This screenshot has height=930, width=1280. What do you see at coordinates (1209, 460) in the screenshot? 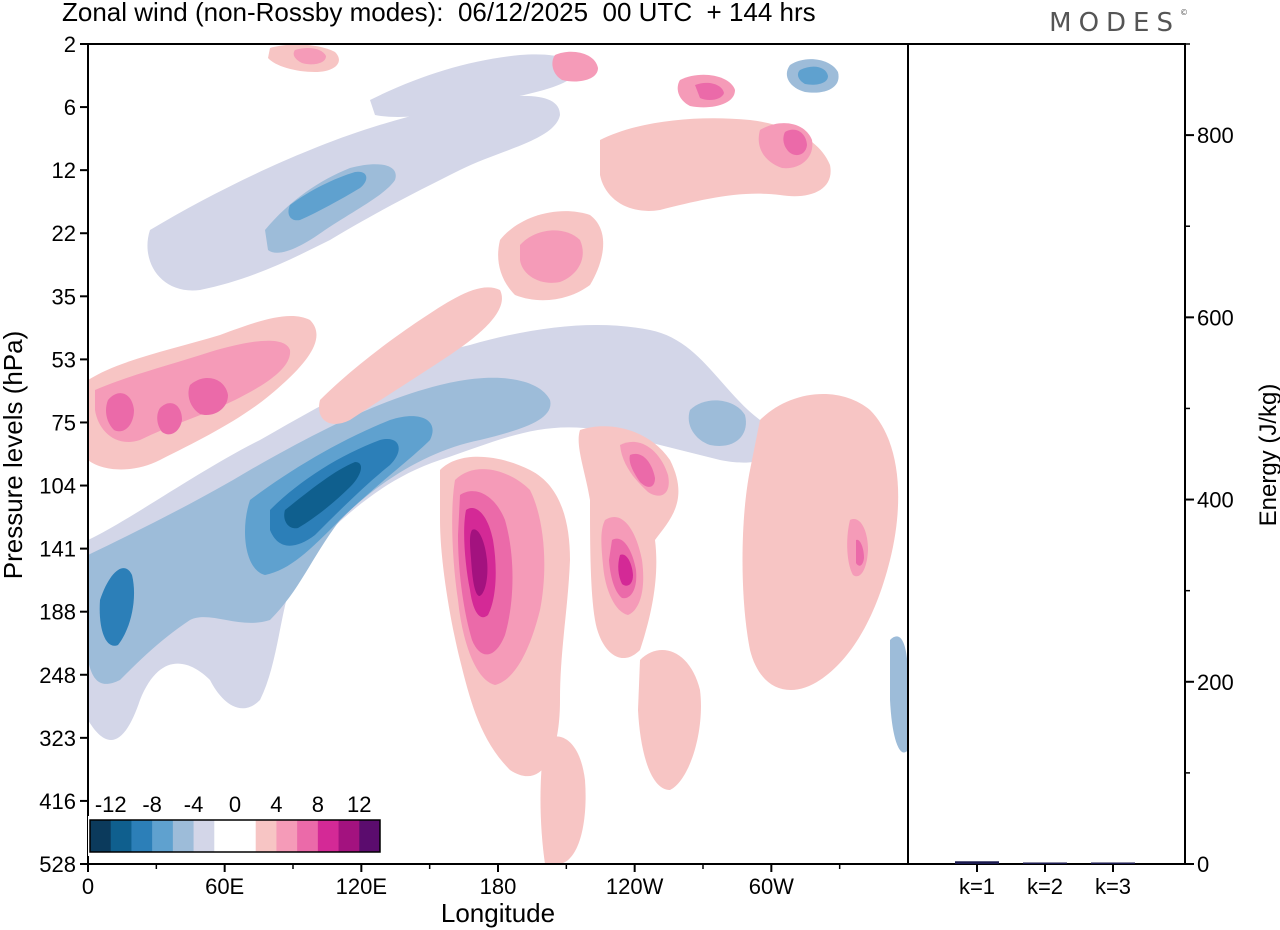
I see `energy-axis-ticks: 0 200 400 600 800` at bounding box center [1209, 460].